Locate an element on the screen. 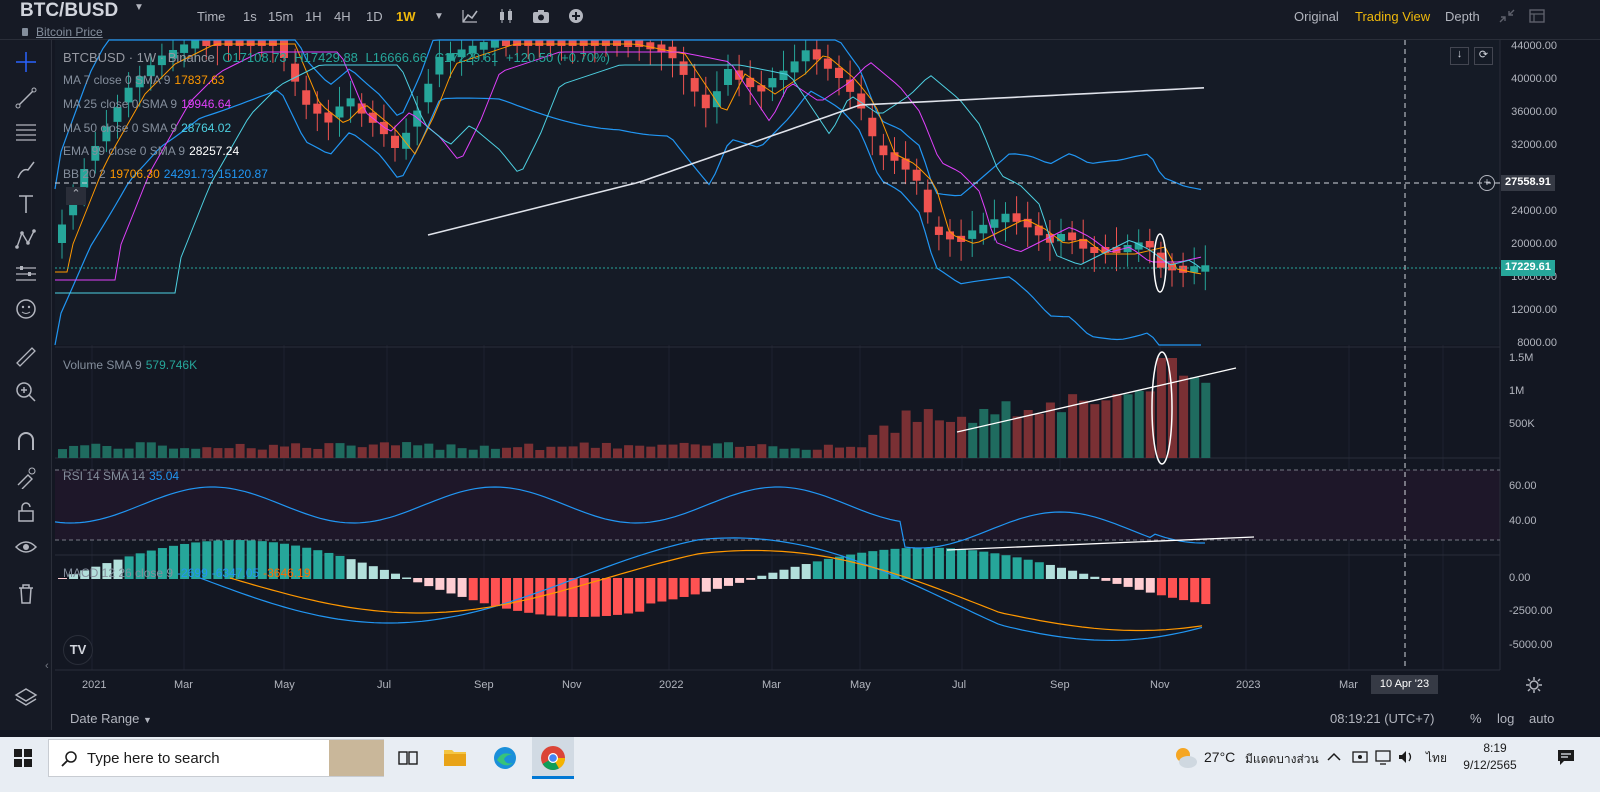 Image resolution: width=1600 pixels, height=792 pixels. rsi-legend: RSI 14 SMA 14 35.04 is located at coordinates (121, 476).